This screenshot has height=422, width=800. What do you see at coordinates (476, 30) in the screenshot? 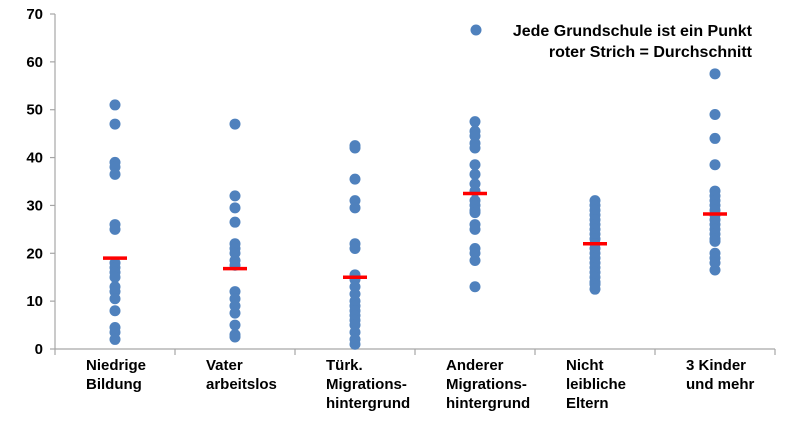
I see `legend-point-marker` at bounding box center [476, 30].